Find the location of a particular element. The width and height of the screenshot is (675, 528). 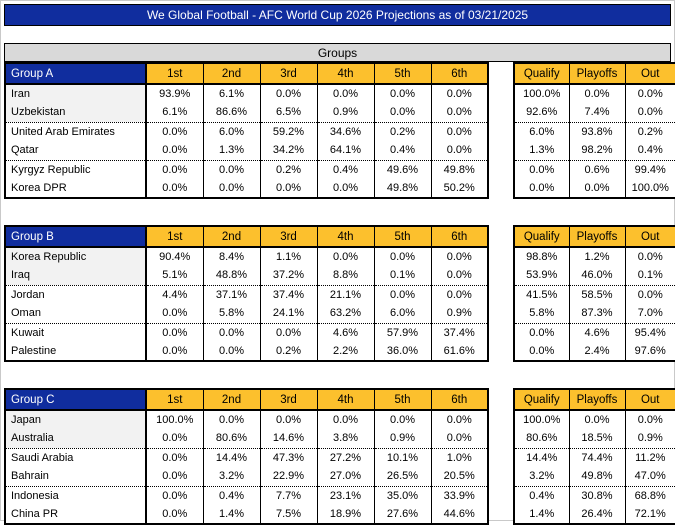

team-name: Palestine is located at coordinates (34, 351).